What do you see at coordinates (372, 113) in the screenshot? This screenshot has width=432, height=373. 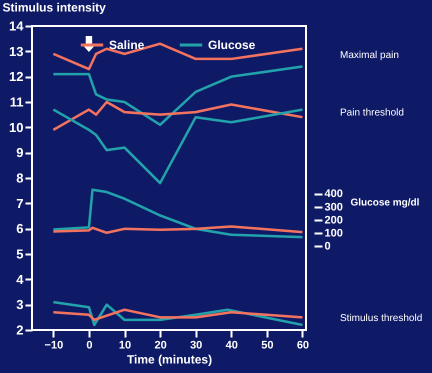 I see `text: Pain threshold` at bounding box center [372, 113].